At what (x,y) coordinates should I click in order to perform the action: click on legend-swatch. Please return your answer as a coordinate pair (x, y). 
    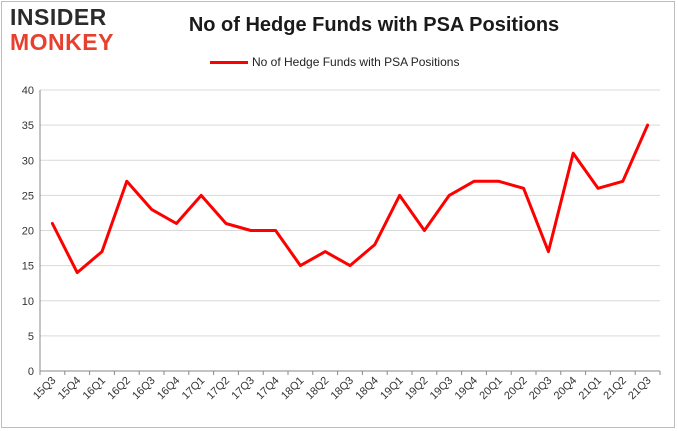
    Looking at the image, I should click on (229, 62).